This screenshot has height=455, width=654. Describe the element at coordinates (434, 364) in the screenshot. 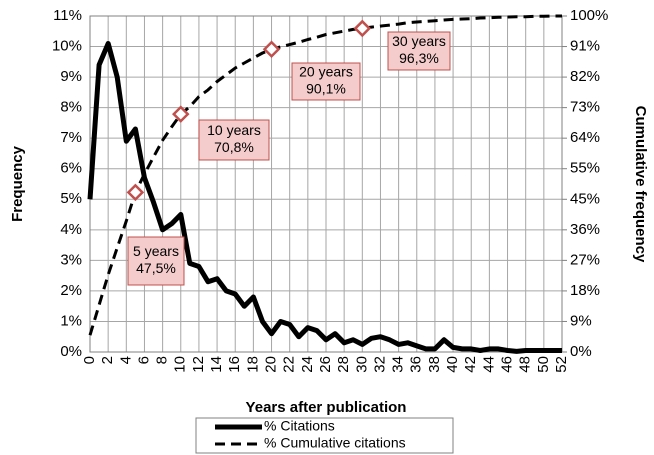

I see `x-tick-label: 38` at that location.